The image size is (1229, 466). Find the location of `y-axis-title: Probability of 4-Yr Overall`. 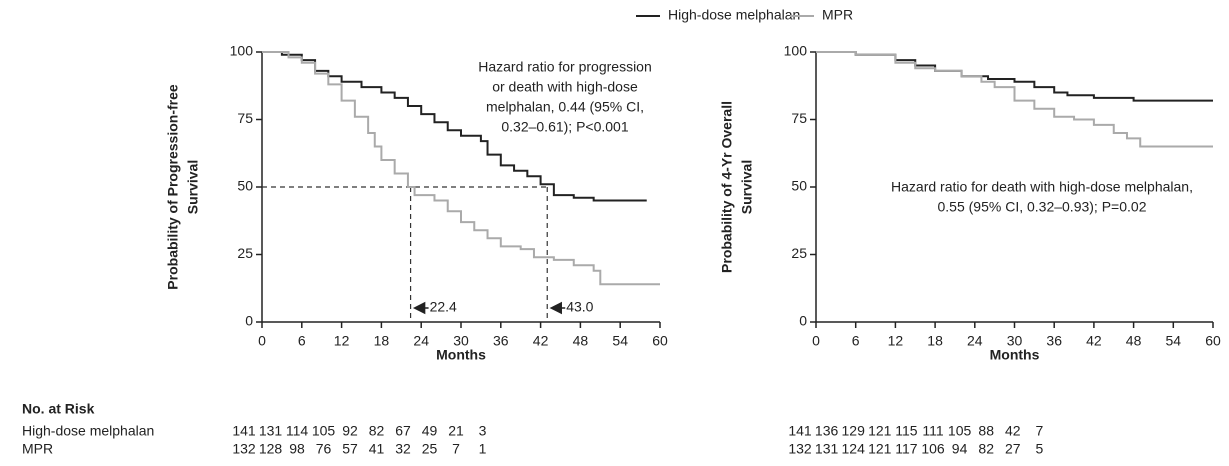

y-axis-title: Probability of 4-Yr Overall is located at coordinates (727, 187).